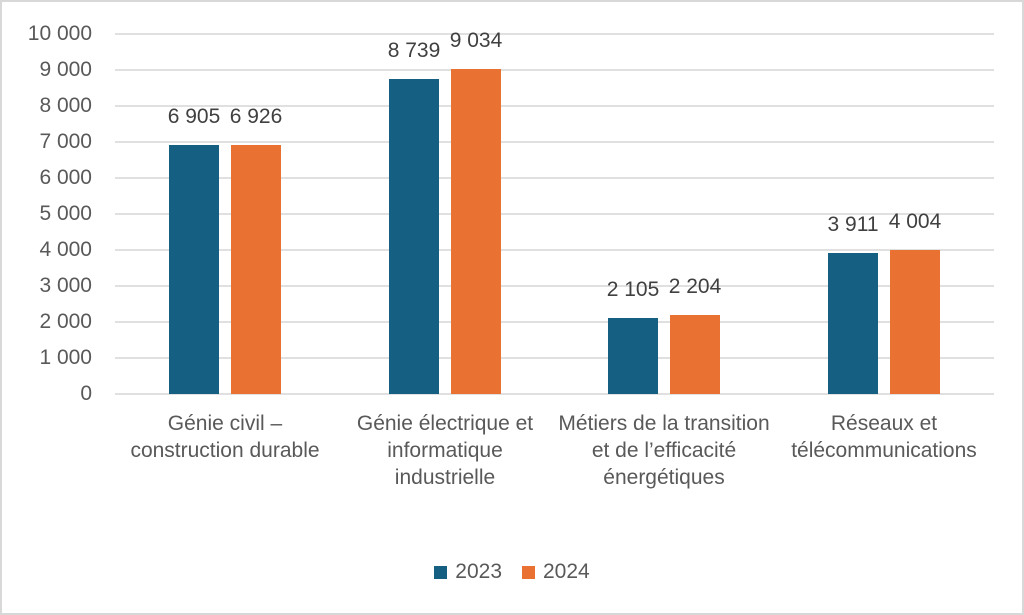  What do you see at coordinates (65, 285) in the screenshot?
I see `y-axis-tick-label: 3 000` at bounding box center [65, 285].